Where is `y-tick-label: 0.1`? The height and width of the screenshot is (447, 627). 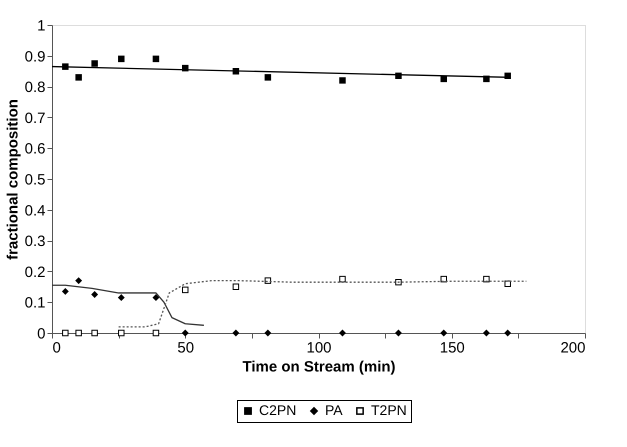 y-tick-label: 0.1 is located at coordinates (35, 303).